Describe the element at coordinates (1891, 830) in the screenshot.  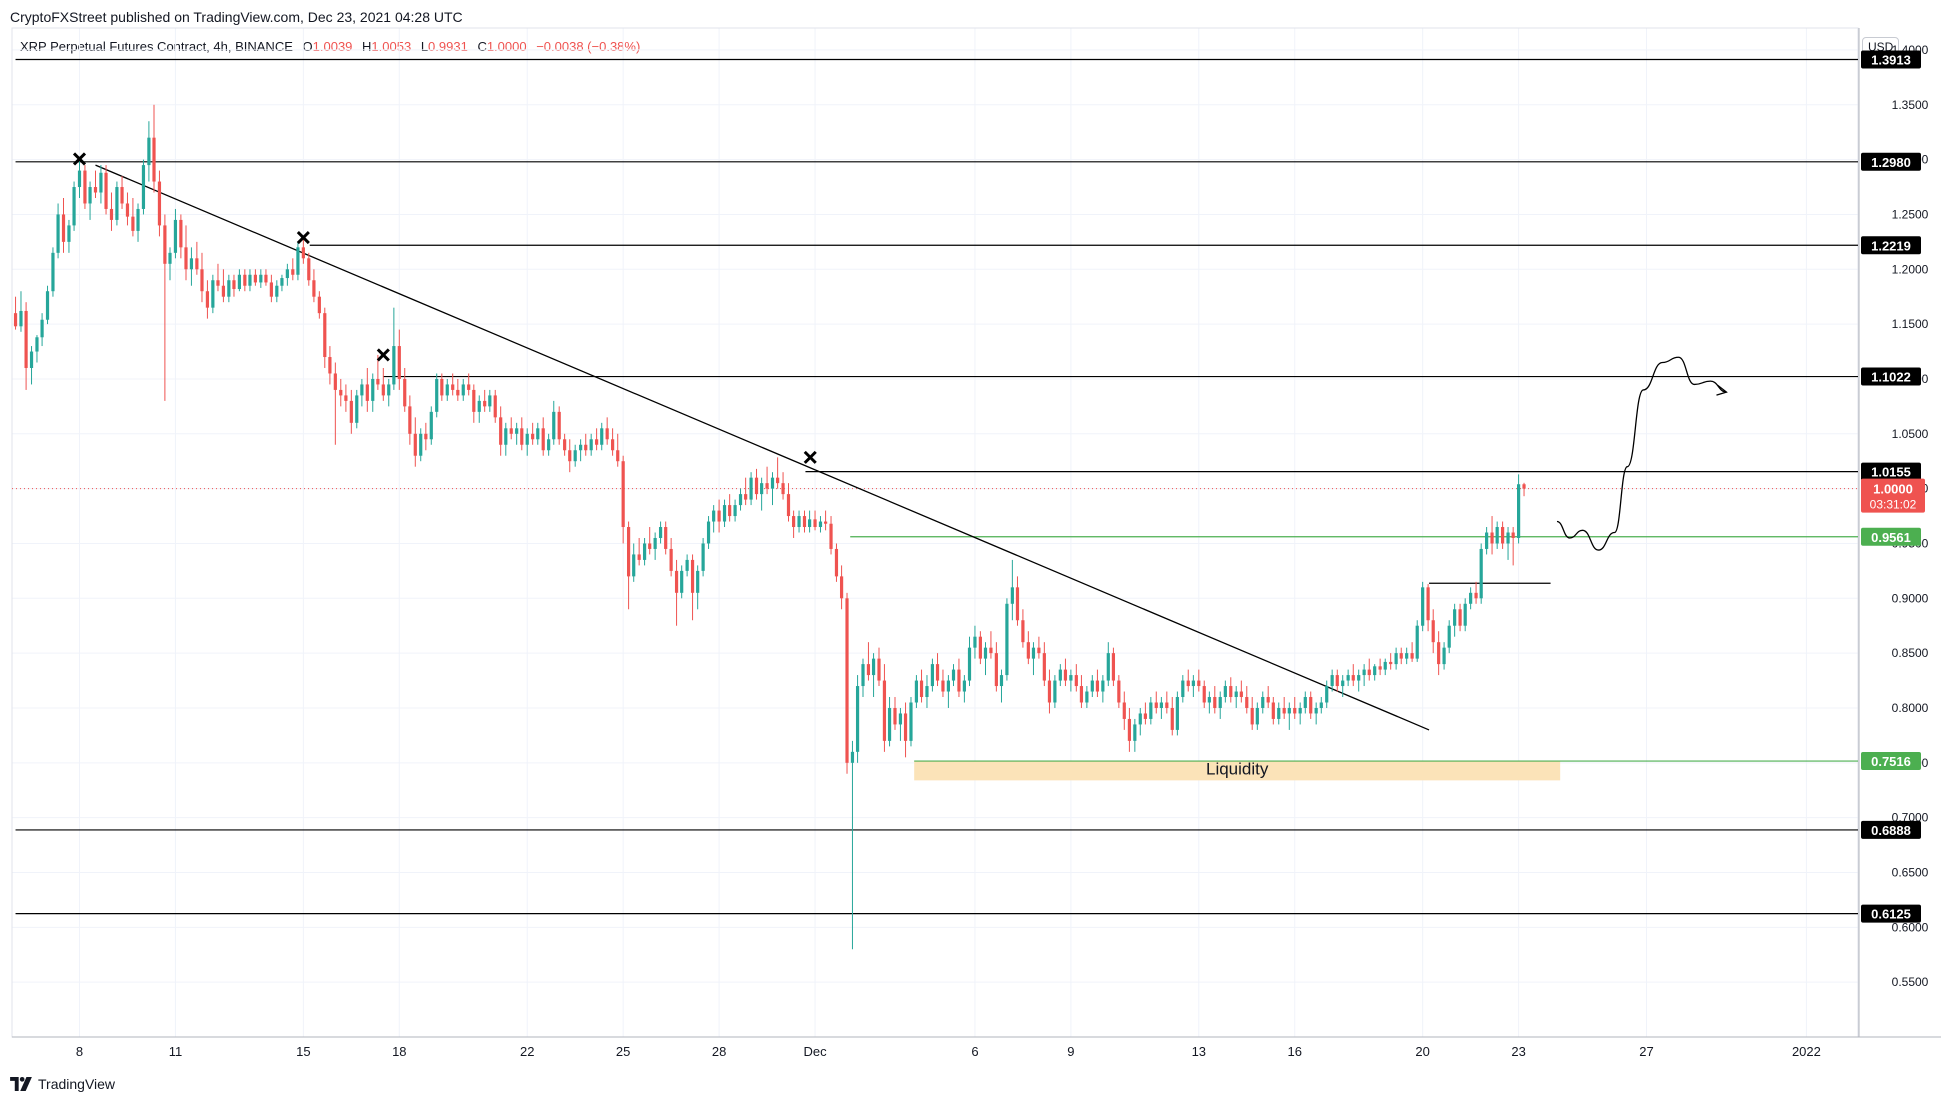
I see `level-price-text: 0.6888` at that location.